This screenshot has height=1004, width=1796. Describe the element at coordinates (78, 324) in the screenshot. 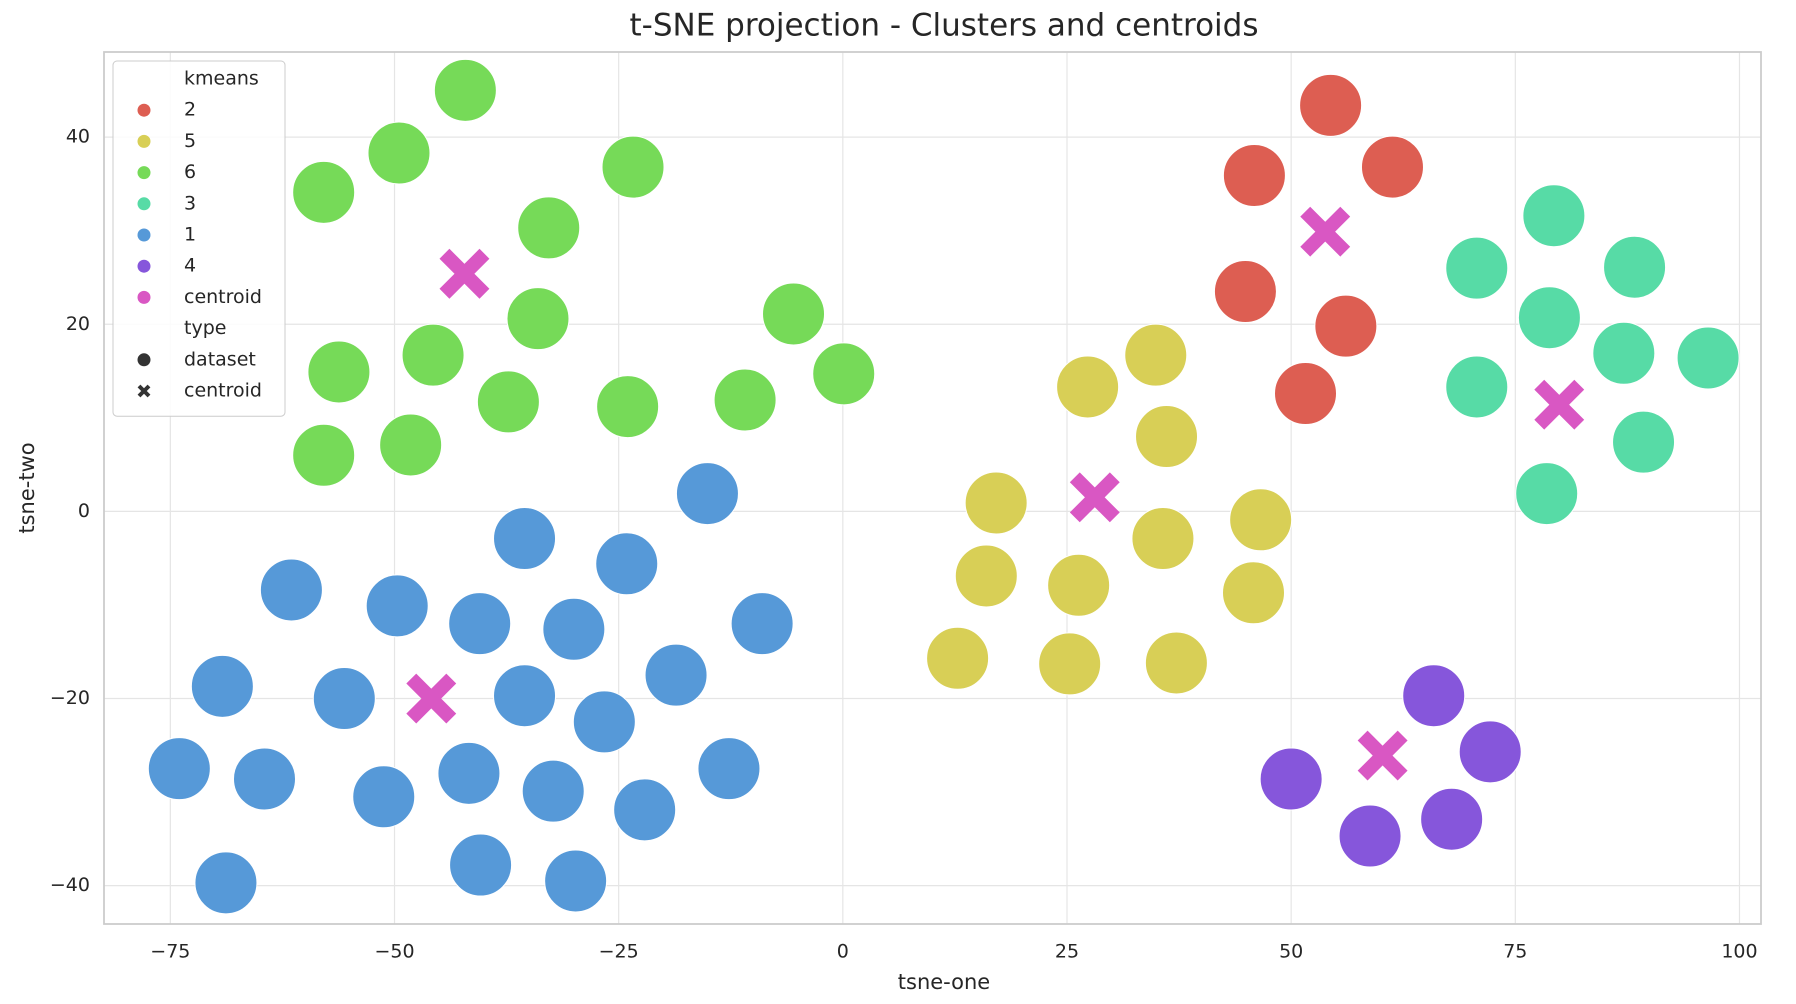

I see `y-tick-label: 20` at that location.